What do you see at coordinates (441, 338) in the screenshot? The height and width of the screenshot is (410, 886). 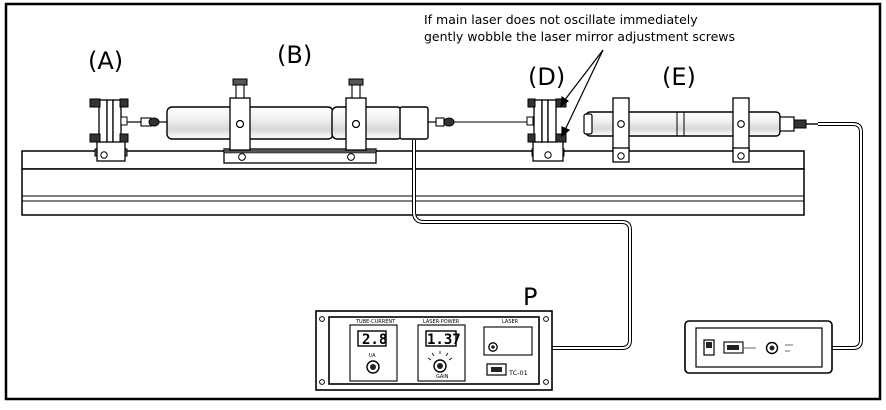 I see `laser-power-display` at bounding box center [441, 338].